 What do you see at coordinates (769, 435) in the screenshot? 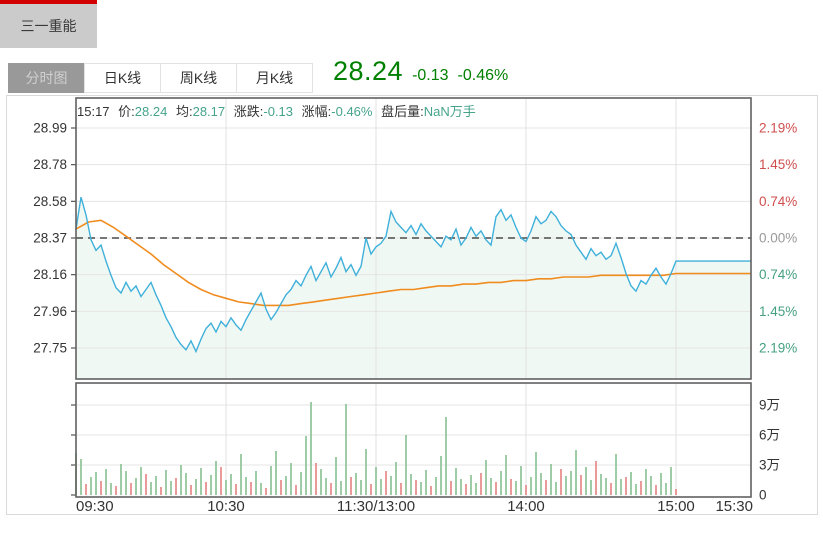
I see `svg-text: 6万` at bounding box center [769, 435].